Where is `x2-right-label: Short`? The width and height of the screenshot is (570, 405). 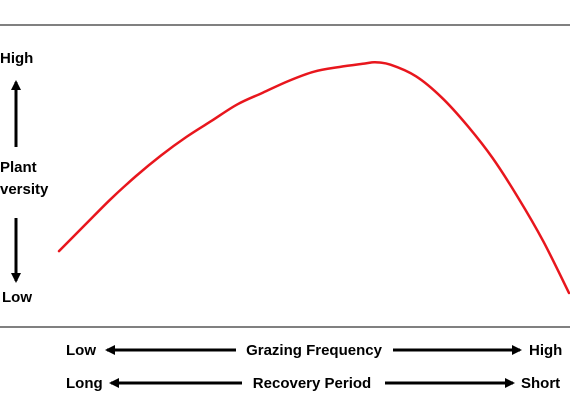 x2-right-label: Short is located at coordinates (540, 383).